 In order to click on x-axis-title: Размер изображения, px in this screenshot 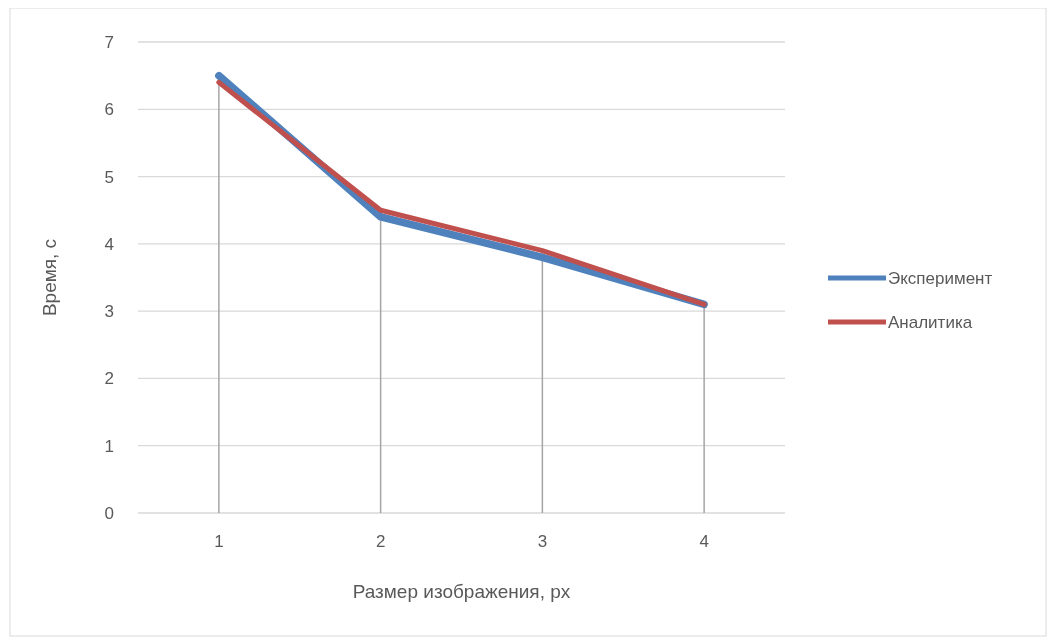, I will do `click(461, 591)`.